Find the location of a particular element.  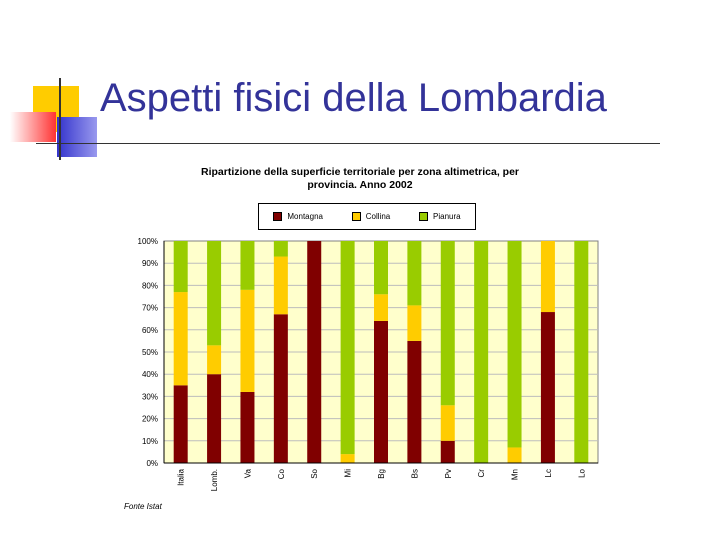

bar-pianura-va is located at coordinates (247, 265).